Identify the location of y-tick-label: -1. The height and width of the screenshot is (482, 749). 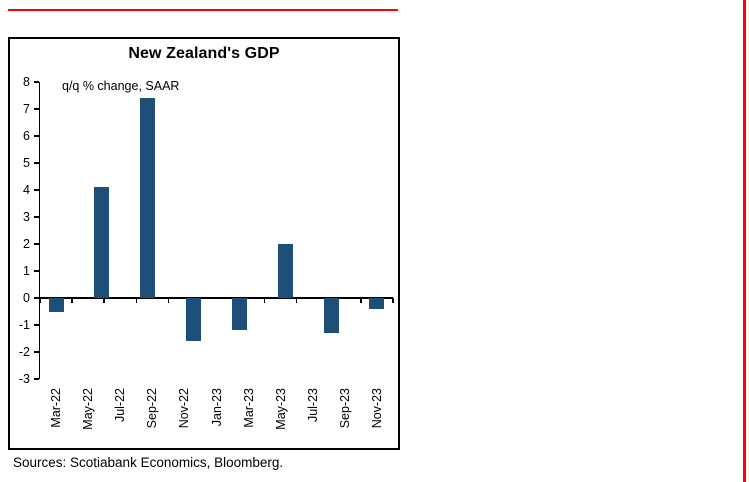
(24, 325).